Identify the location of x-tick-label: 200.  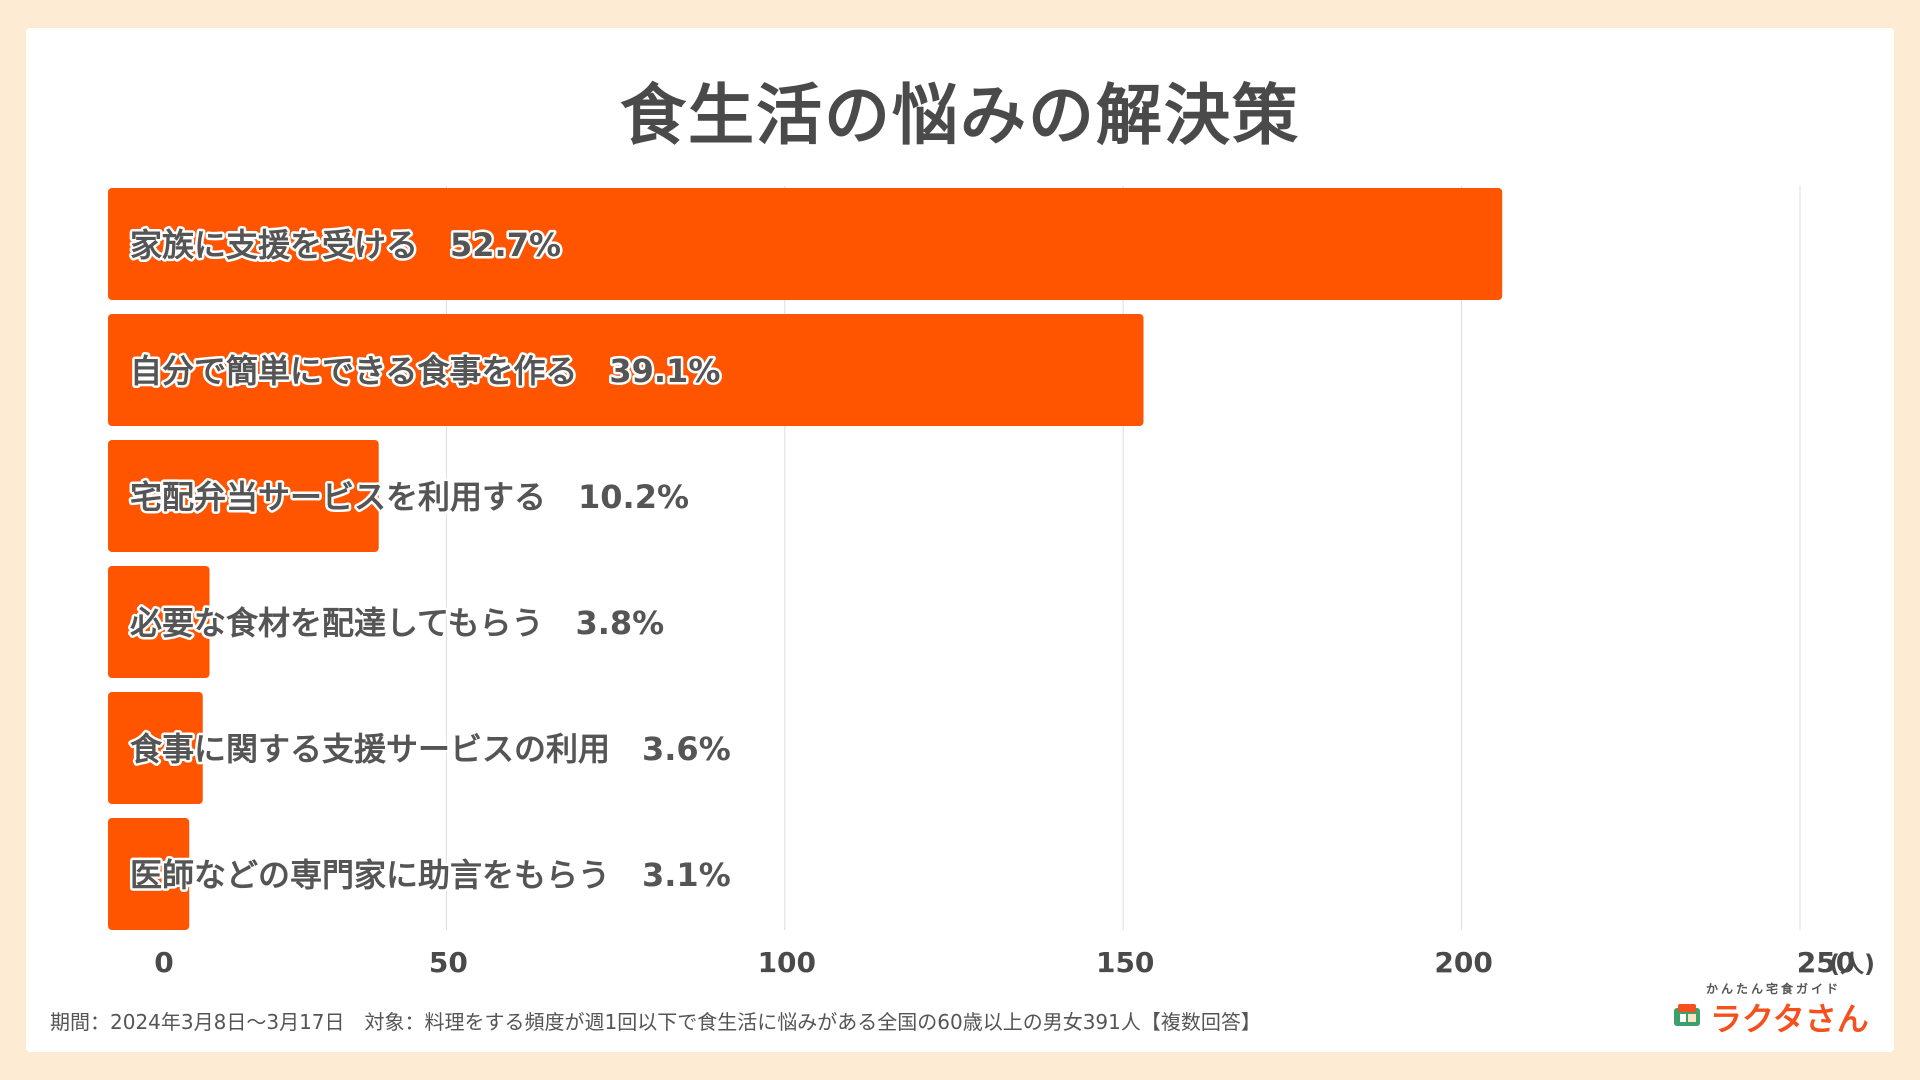
(1463, 962).